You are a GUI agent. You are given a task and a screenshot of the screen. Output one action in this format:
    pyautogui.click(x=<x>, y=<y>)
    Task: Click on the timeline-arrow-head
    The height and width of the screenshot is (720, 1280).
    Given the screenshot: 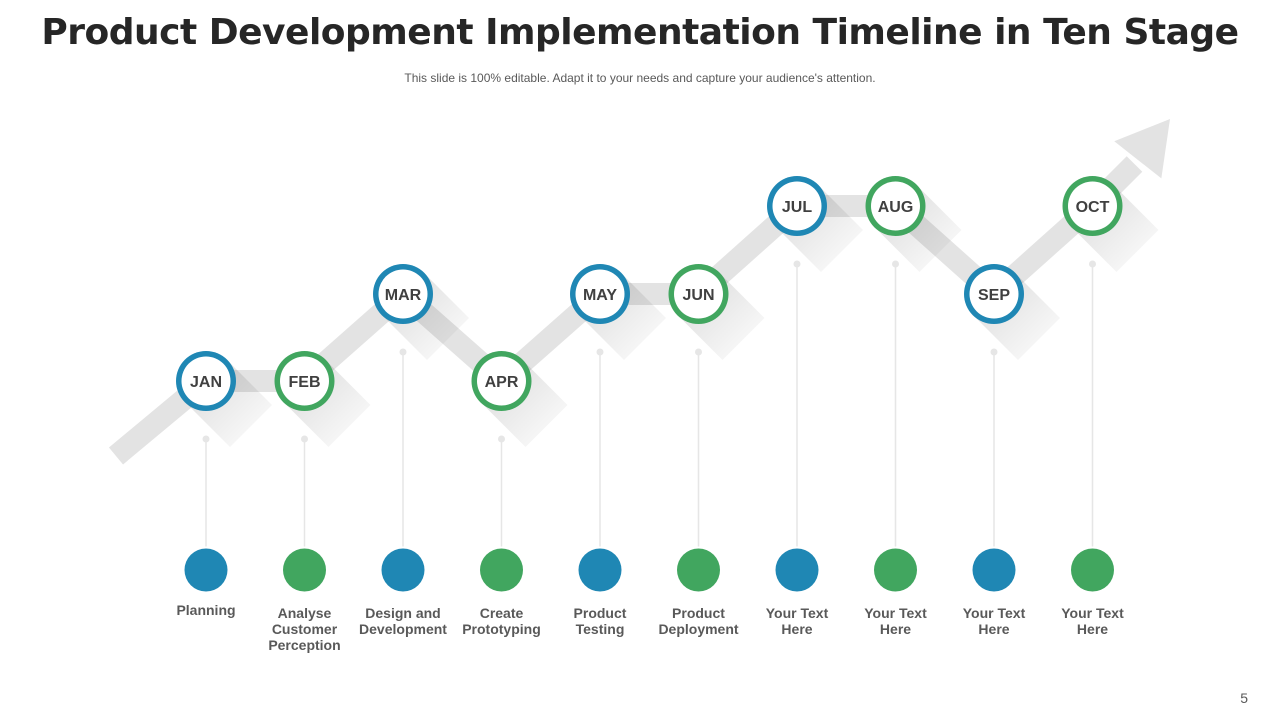 What is the action you would take?
    pyautogui.click(x=1142, y=149)
    